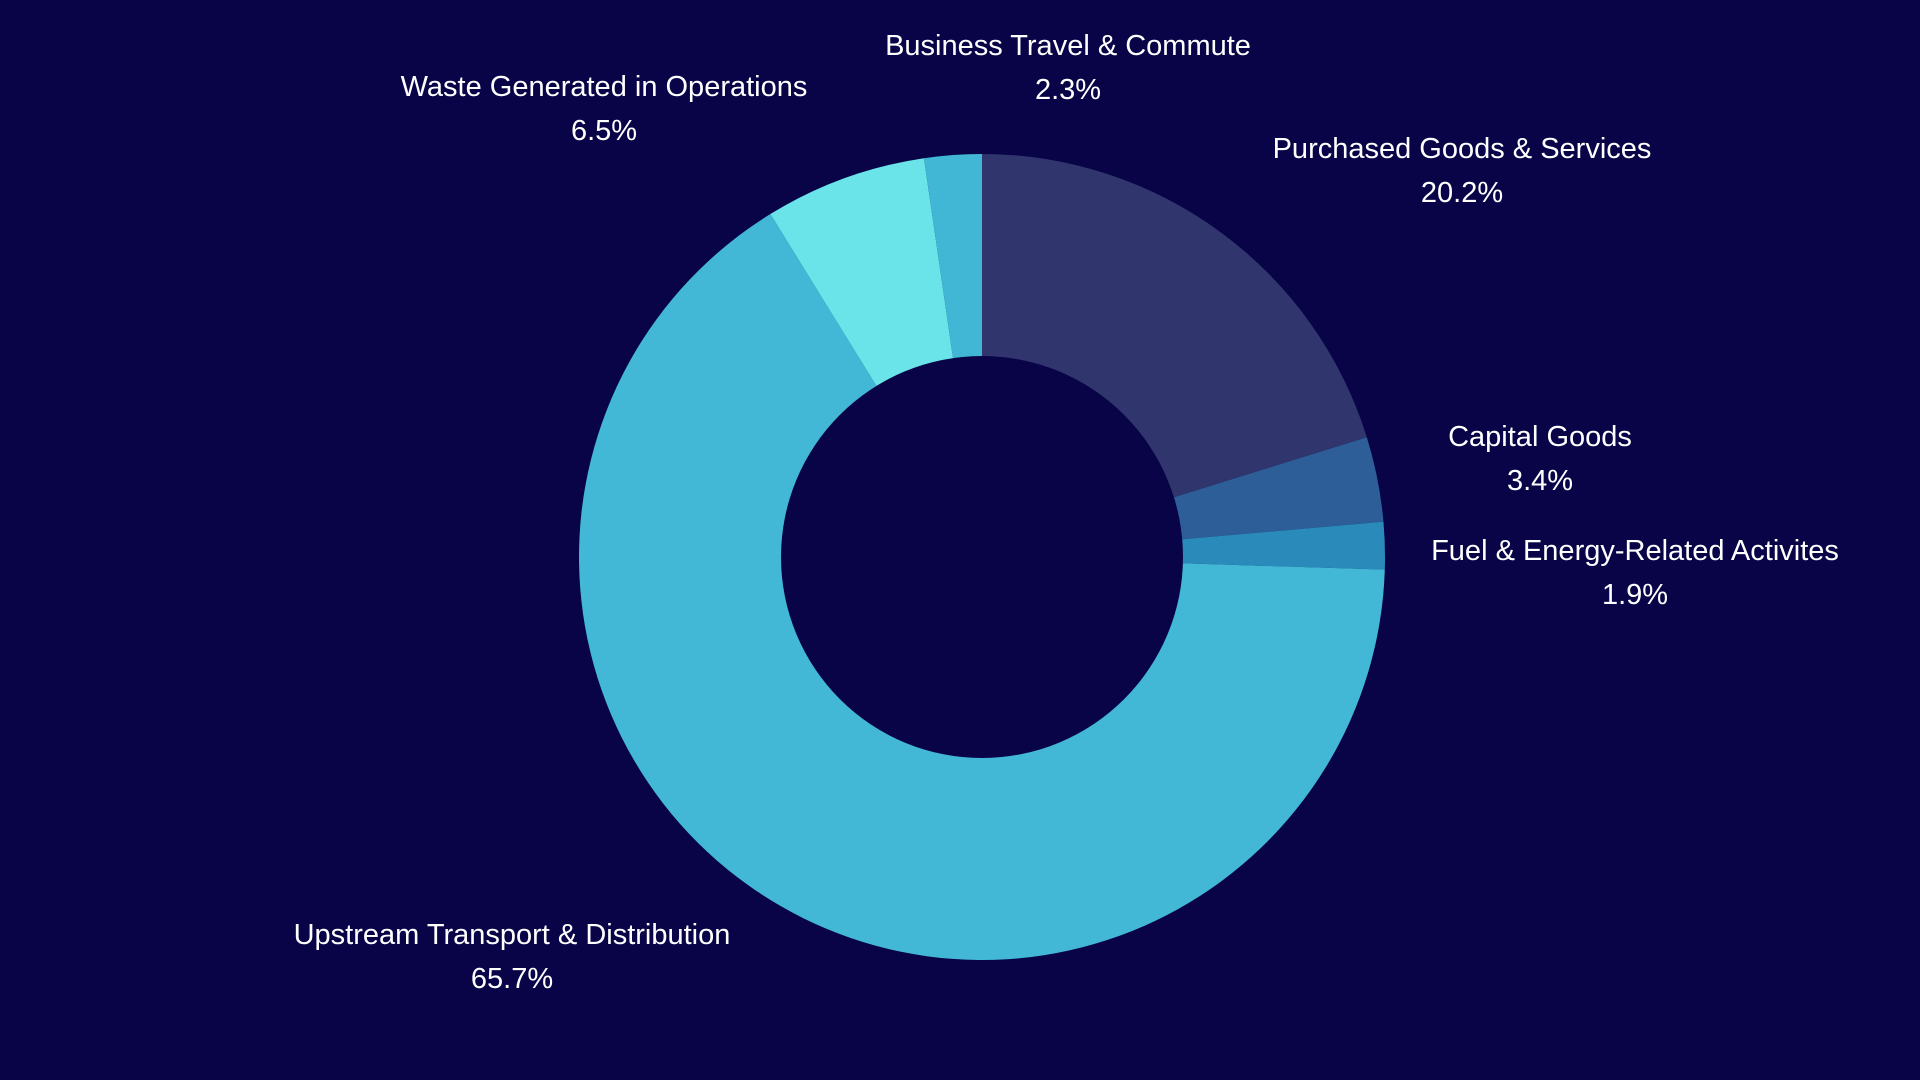  I want to click on slice-label-waste-generated-in-operations: Waste Generated in Operations 6.5%, so click(604, 109).